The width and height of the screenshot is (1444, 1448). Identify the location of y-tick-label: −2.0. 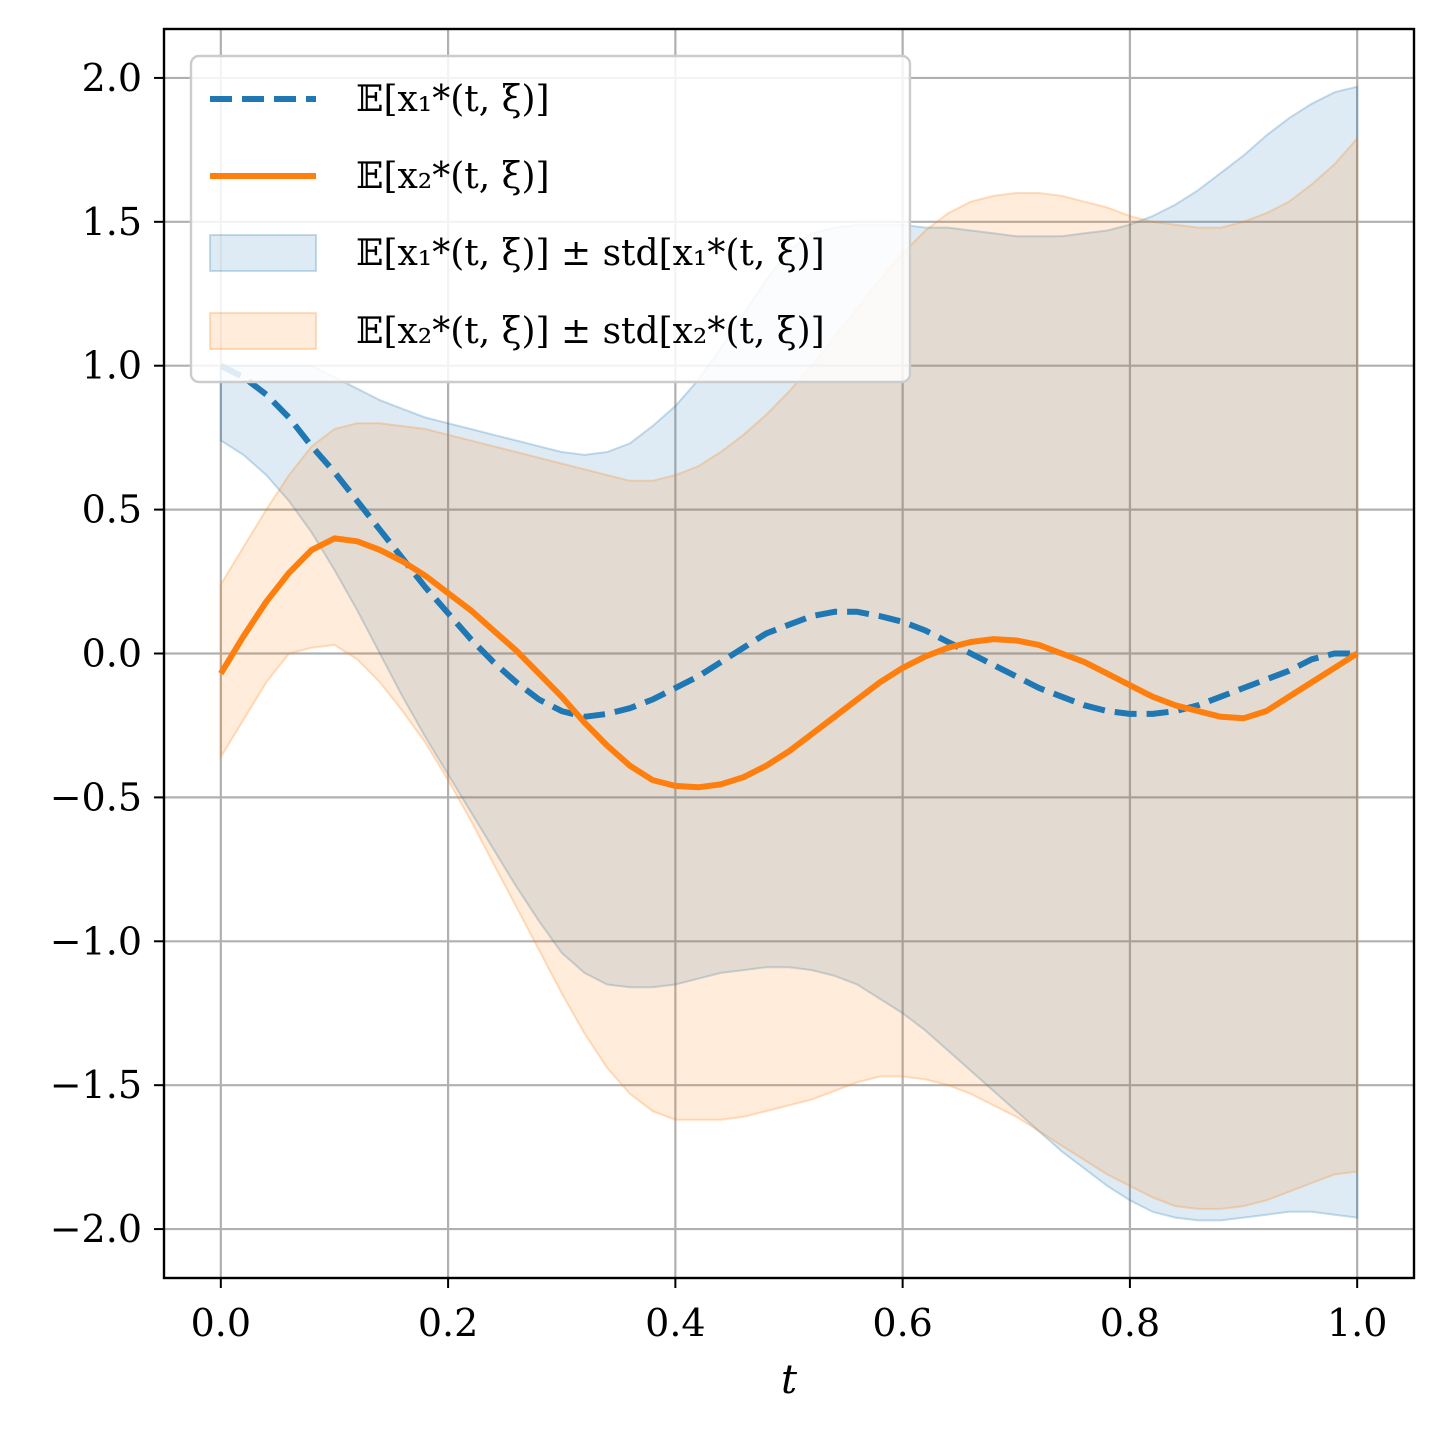
(96, 1229).